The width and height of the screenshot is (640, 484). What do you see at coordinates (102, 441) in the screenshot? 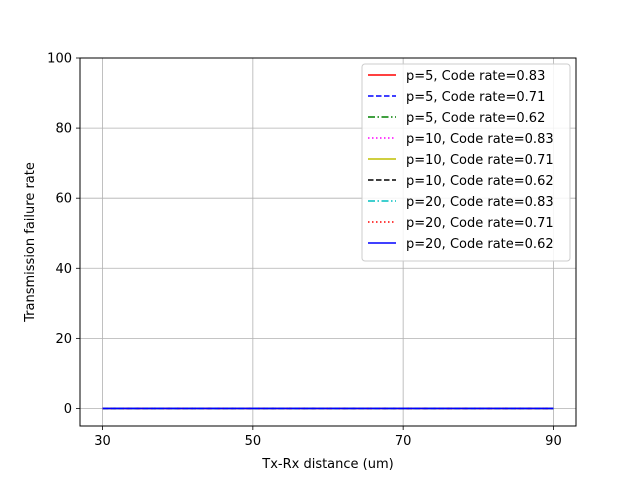
I see `x-tick-label: 30` at bounding box center [102, 441].